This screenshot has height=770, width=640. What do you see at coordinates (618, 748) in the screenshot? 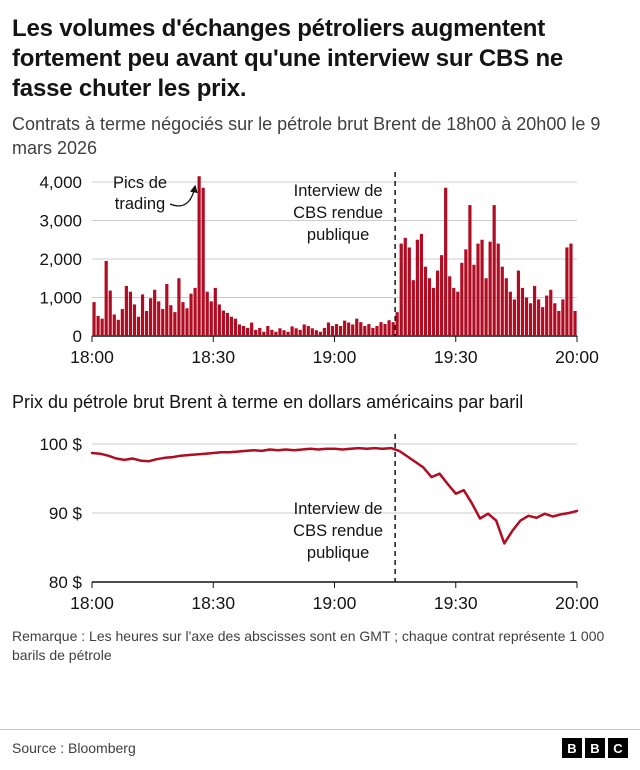
I see `bbc-logo-letter: C` at bounding box center [618, 748].